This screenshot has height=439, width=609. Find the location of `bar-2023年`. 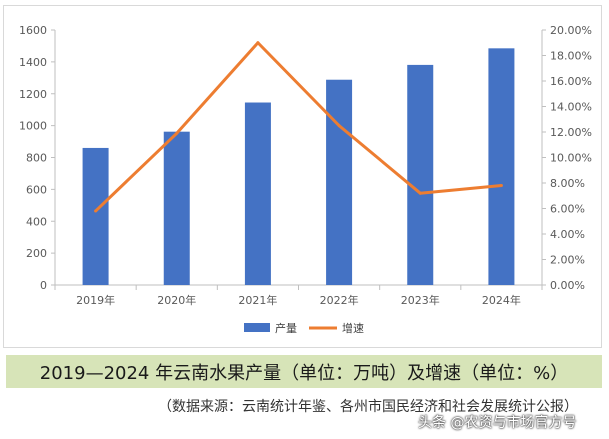

bar-2023年 is located at coordinates (420, 174).